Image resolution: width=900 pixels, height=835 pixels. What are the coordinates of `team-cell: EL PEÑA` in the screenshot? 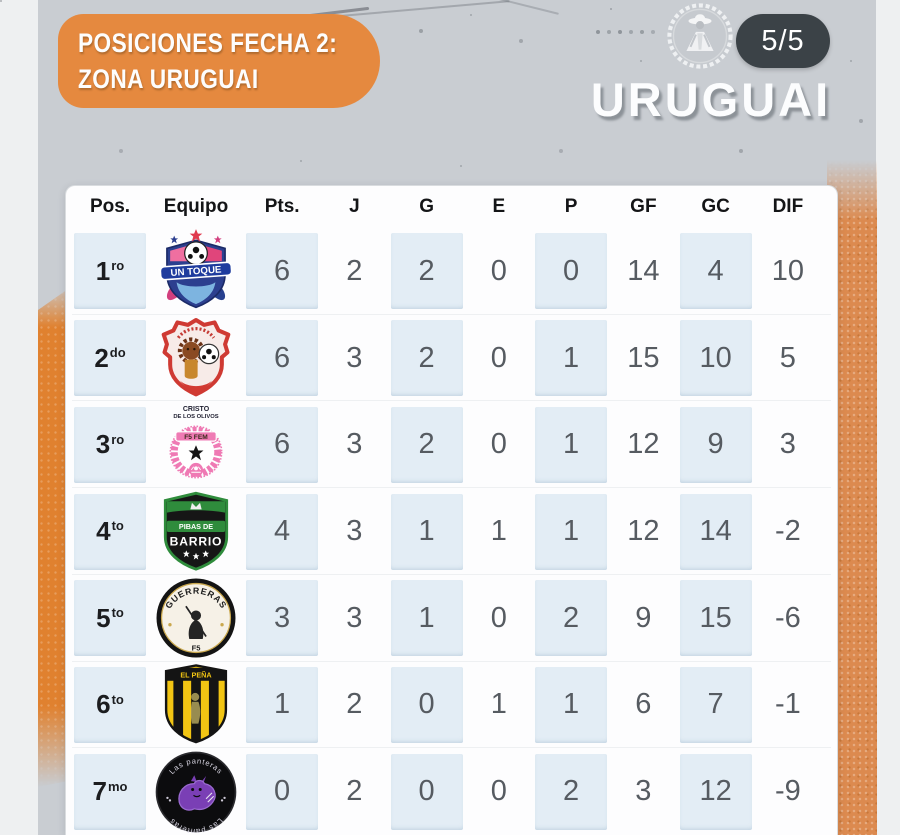 It's located at (196, 704).